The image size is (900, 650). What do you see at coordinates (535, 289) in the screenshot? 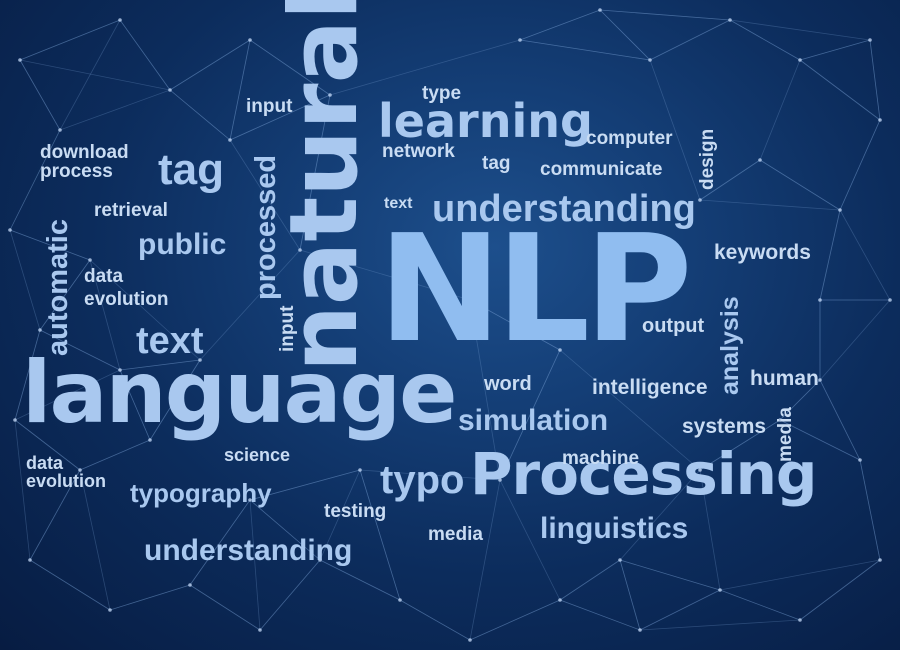
I see `word-nlp: NLP` at bounding box center [535, 289].